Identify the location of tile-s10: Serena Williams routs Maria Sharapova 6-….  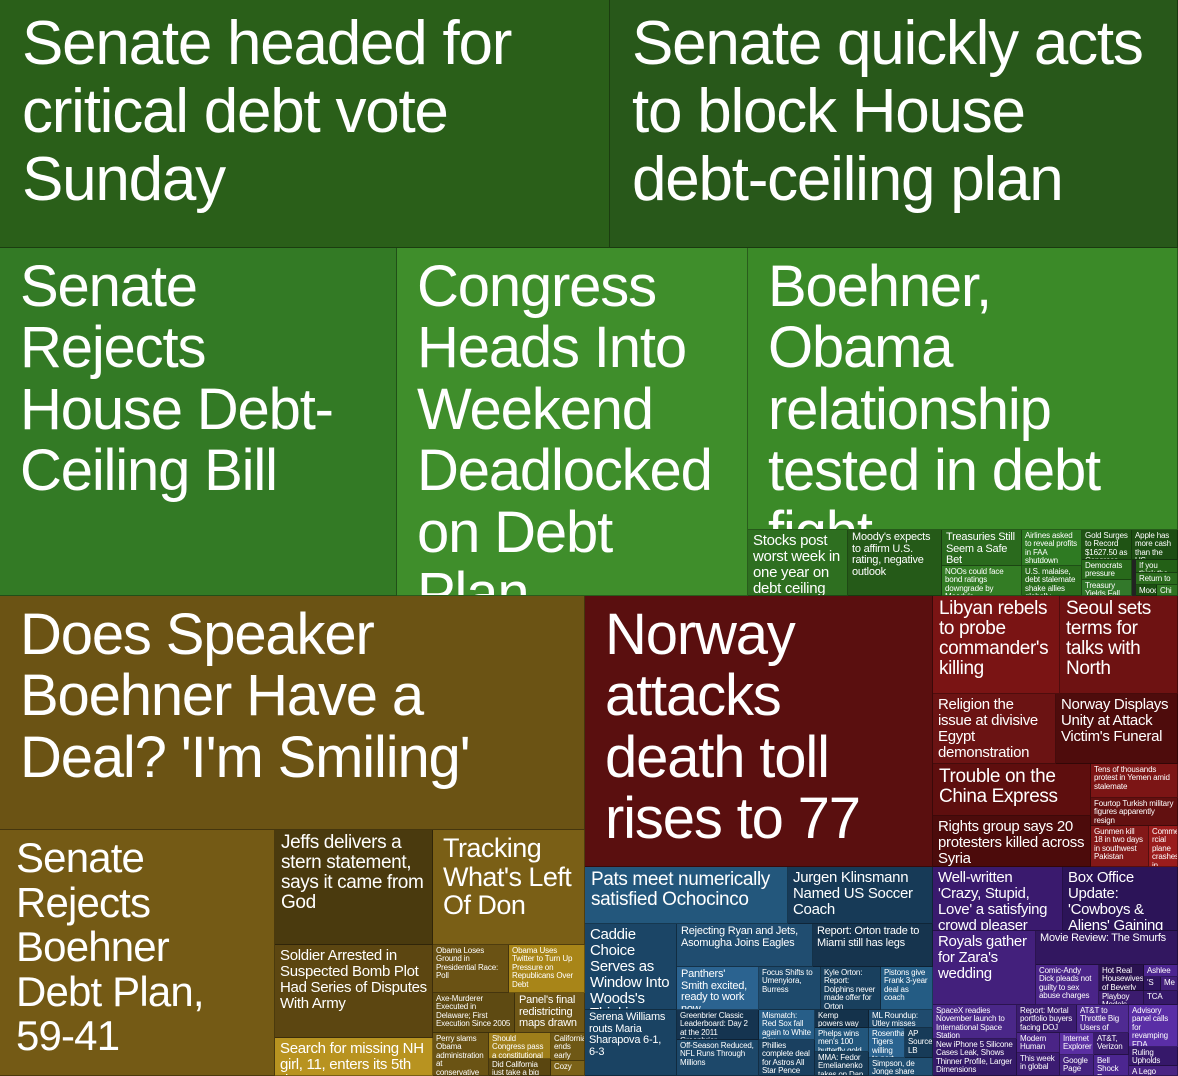
(631, 1043).